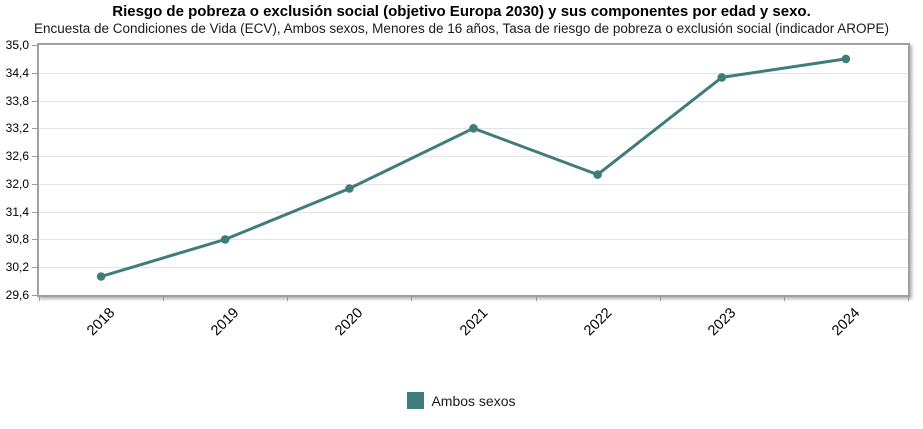 This screenshot has width=923, height=429. I want to click on x-axis-label: 2021, so click(473, 322).